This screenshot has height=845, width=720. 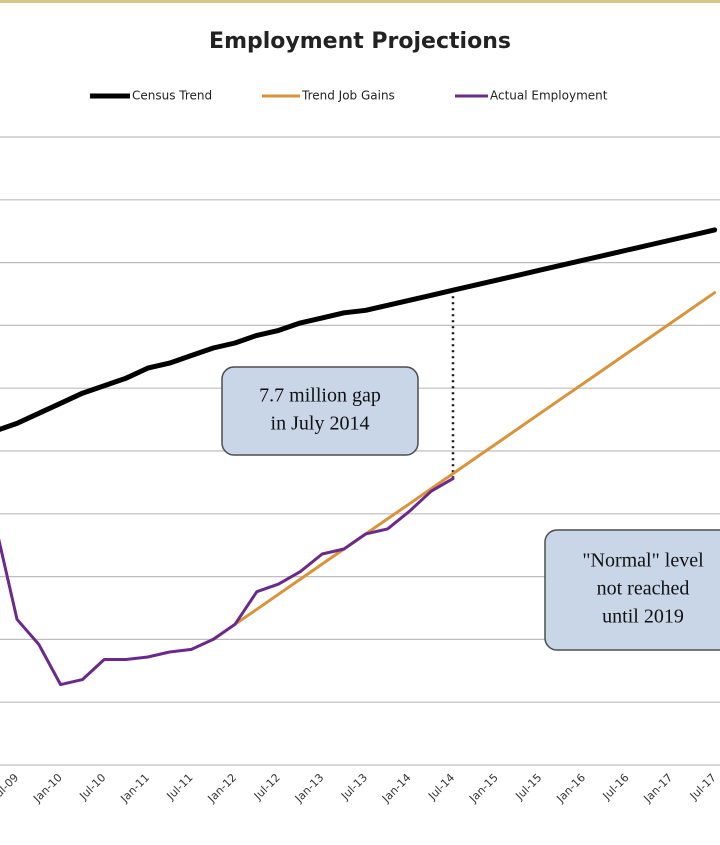 I want to click on annotation-text: not reached, so click(x=643, y=589).